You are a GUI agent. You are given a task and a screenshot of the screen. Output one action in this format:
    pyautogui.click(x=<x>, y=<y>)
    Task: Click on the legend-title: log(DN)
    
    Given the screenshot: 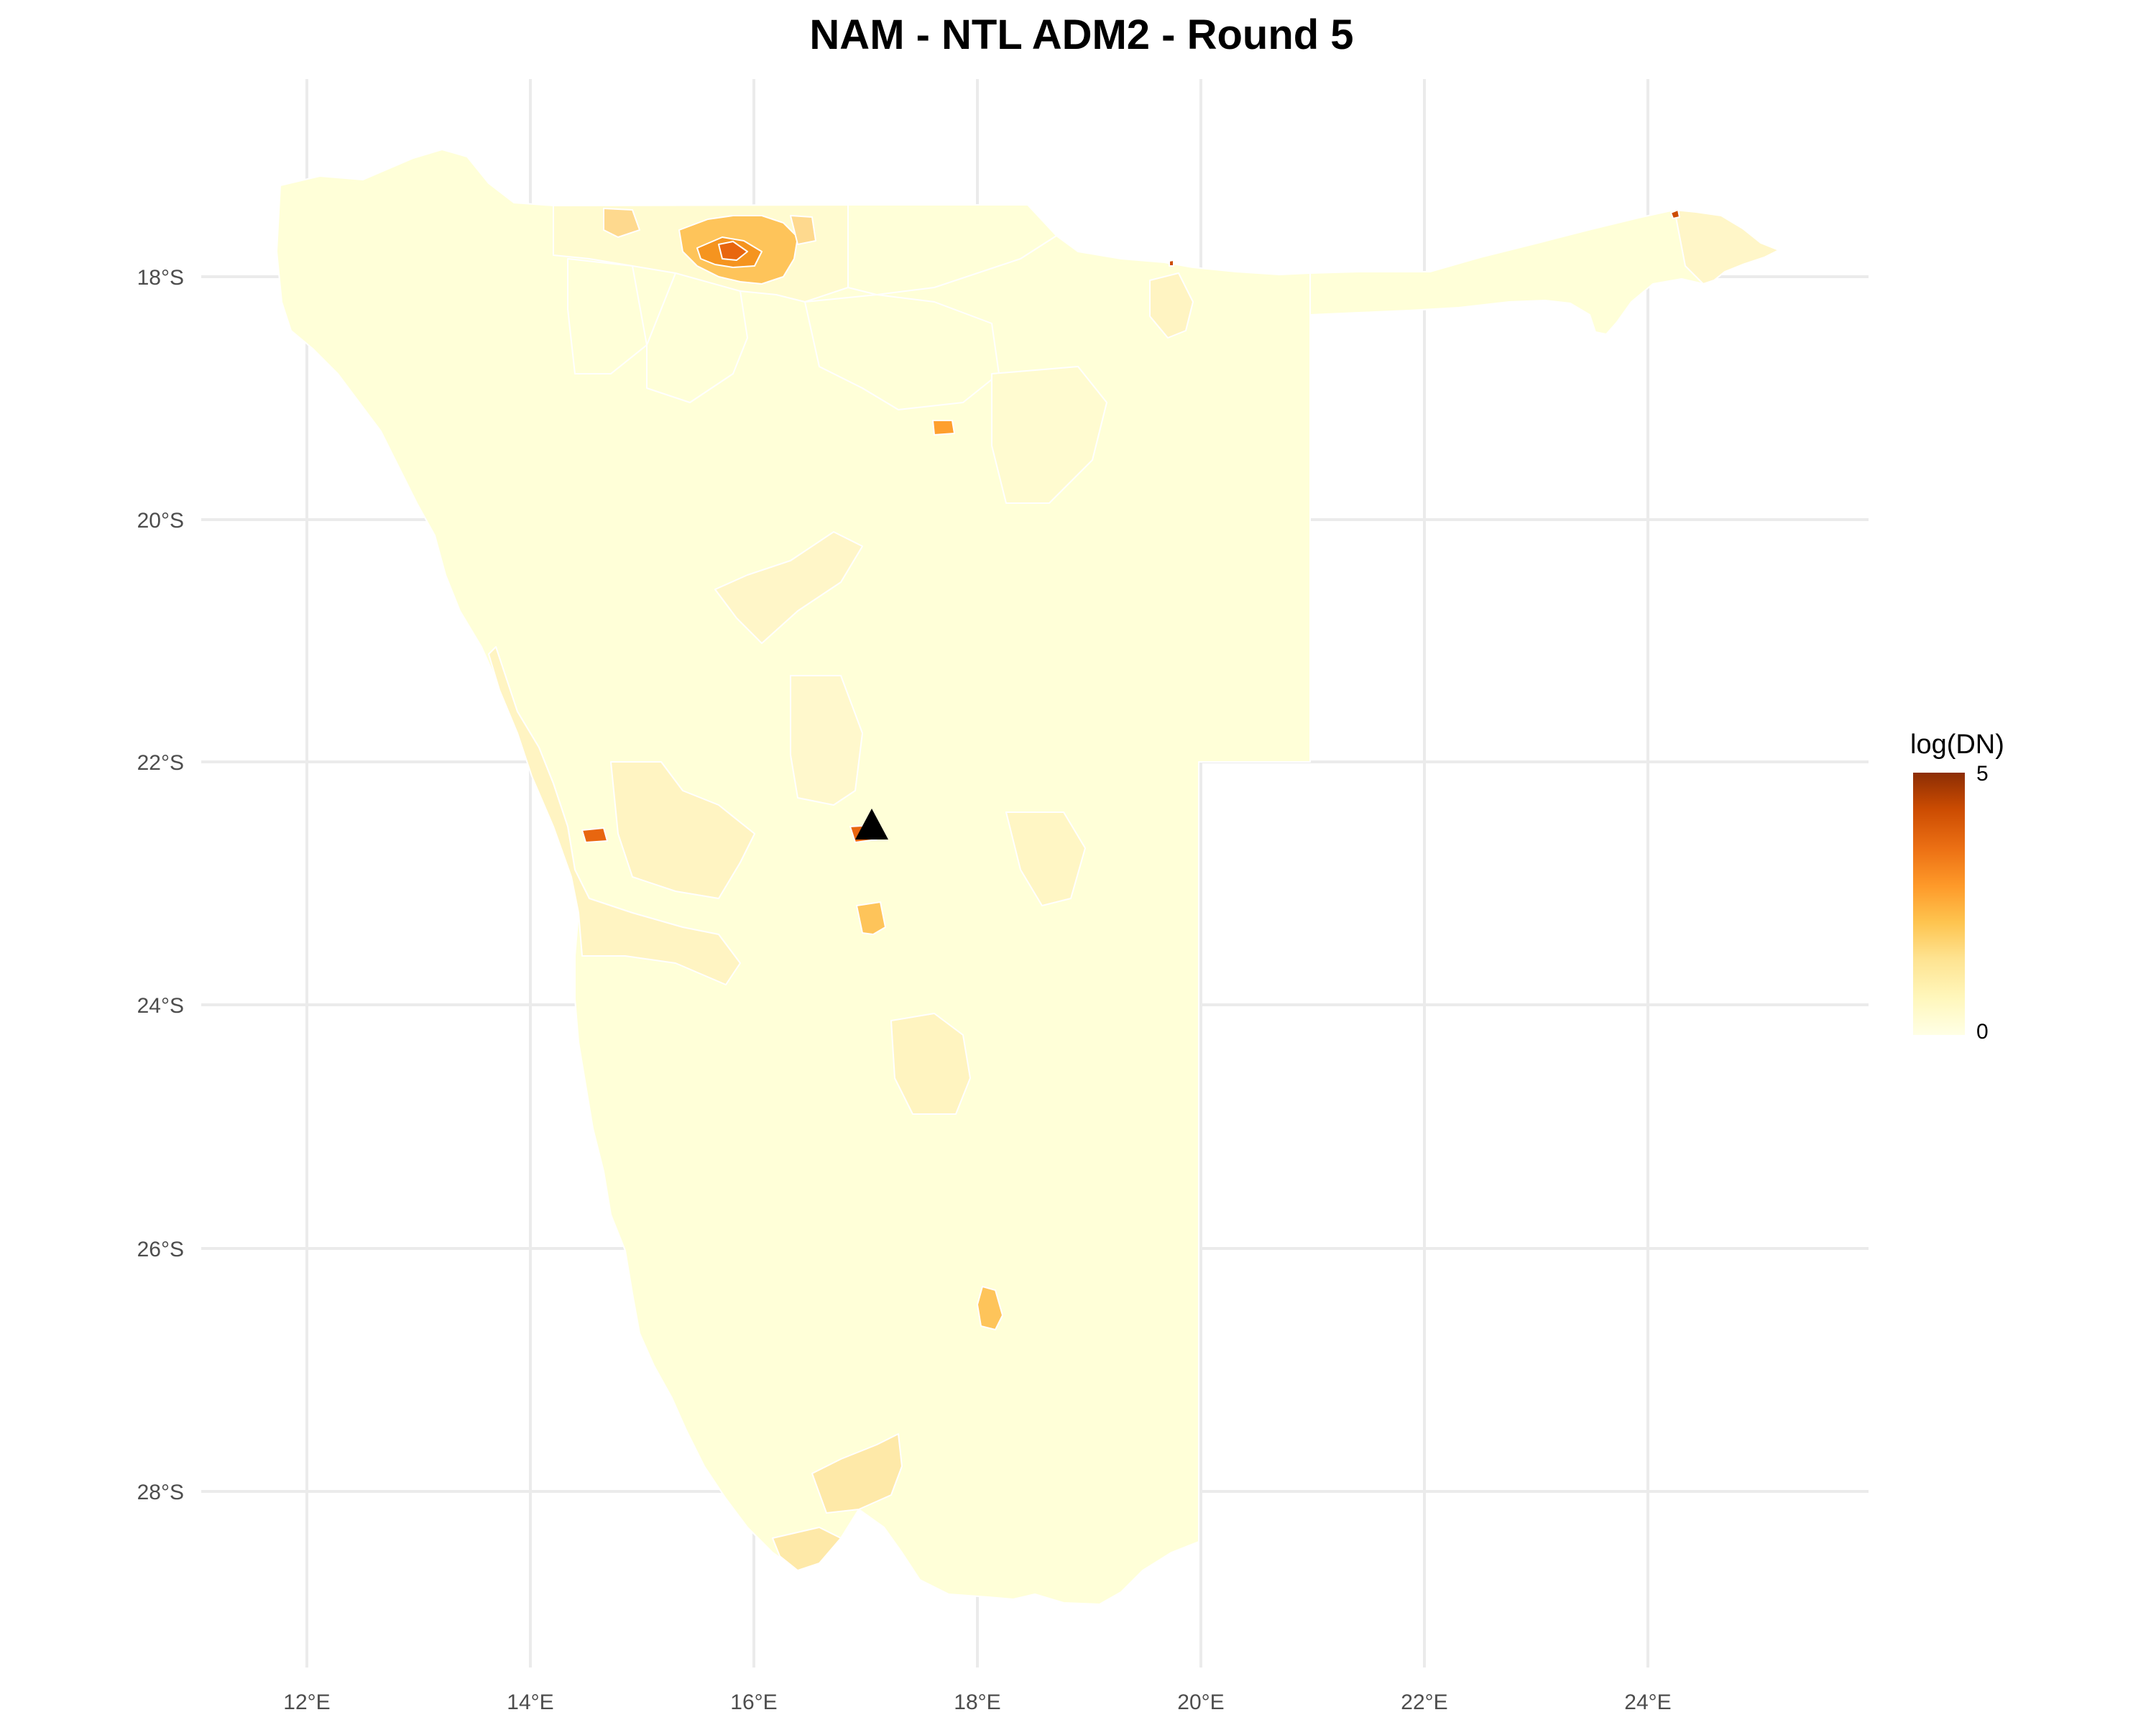 What is the action you would take?
    pyautogui.click(x=1957, y=745)
    